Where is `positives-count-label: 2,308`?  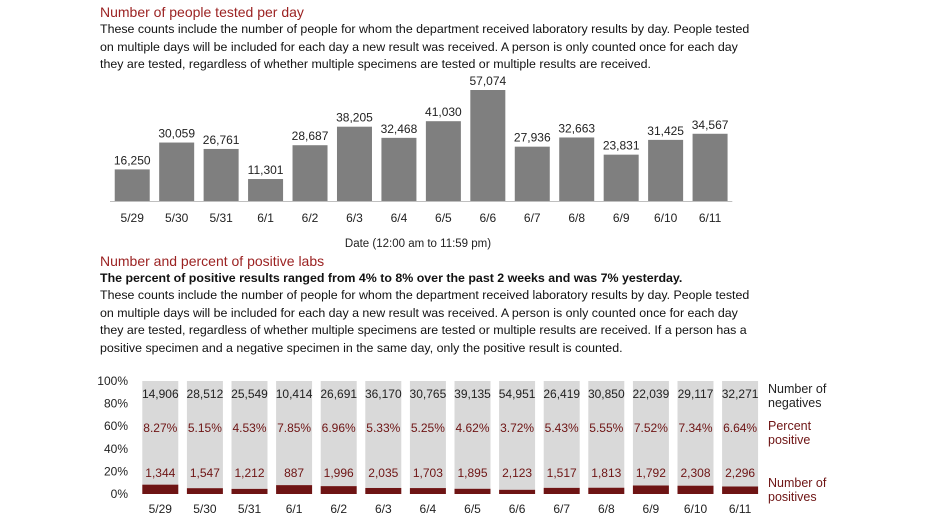
positives-count-label: 2,308 is located at coordinates (695, 473).